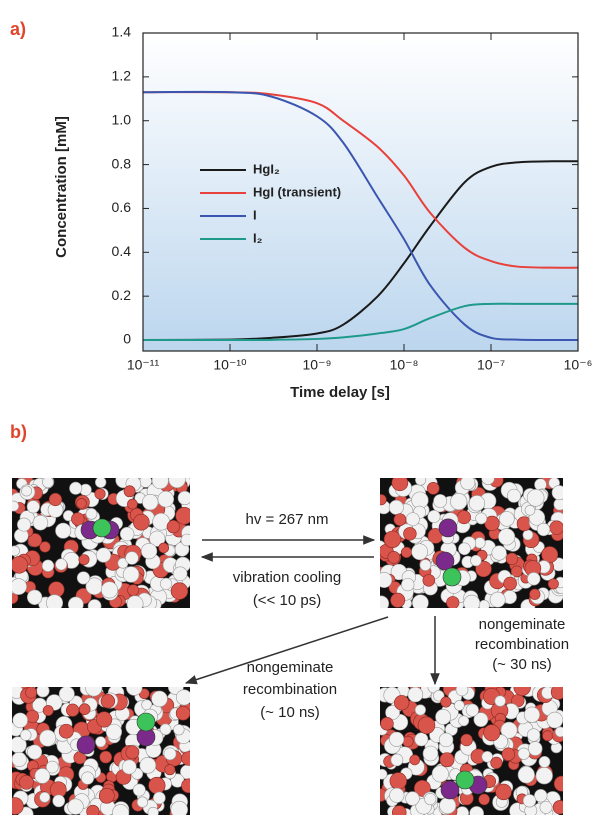 The image size is (601, 820). Describe the element at coordinates (122, 32) in the screenshot. I see `y-tick-label: 1.4` at that location.